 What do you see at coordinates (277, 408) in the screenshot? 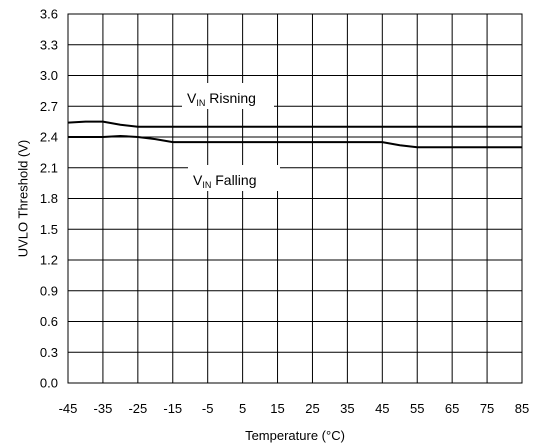
I see `x-tick-label: 15` at bounding box center [277, 408].